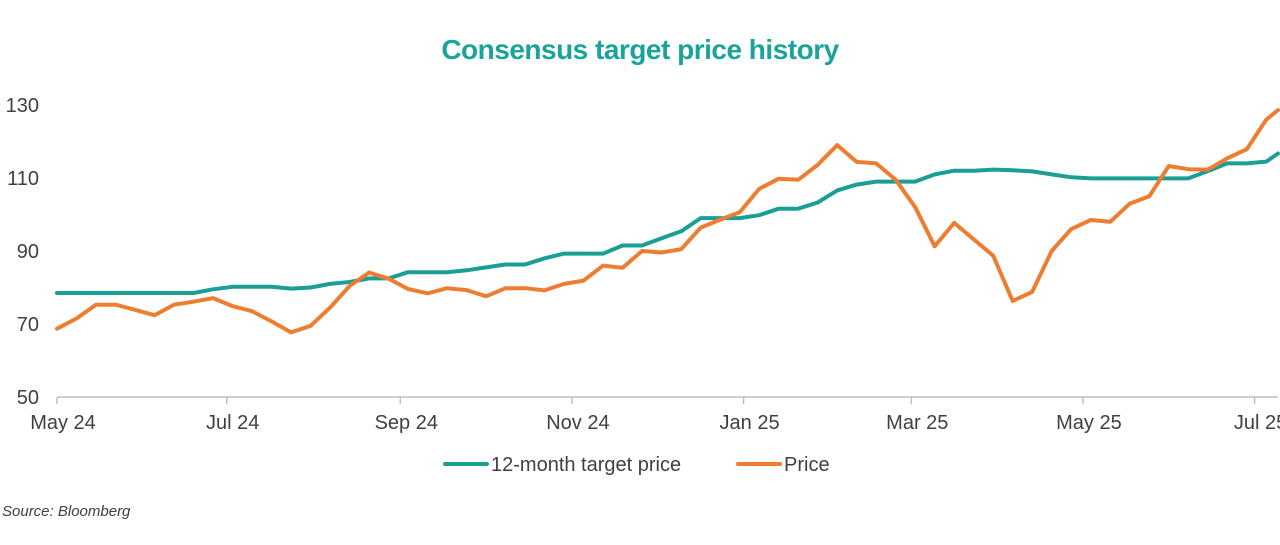 This screenshot has width=1280, height=545. I want to click on y-tick-label: 90, so click(28, 252).